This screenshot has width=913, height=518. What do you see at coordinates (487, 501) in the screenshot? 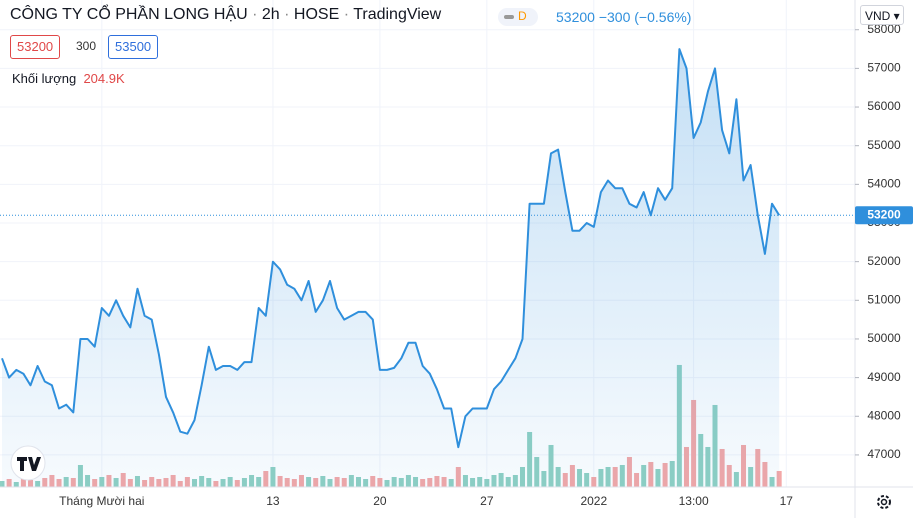
I see `x-tick-label: 27` at bounding box center [487, 501].